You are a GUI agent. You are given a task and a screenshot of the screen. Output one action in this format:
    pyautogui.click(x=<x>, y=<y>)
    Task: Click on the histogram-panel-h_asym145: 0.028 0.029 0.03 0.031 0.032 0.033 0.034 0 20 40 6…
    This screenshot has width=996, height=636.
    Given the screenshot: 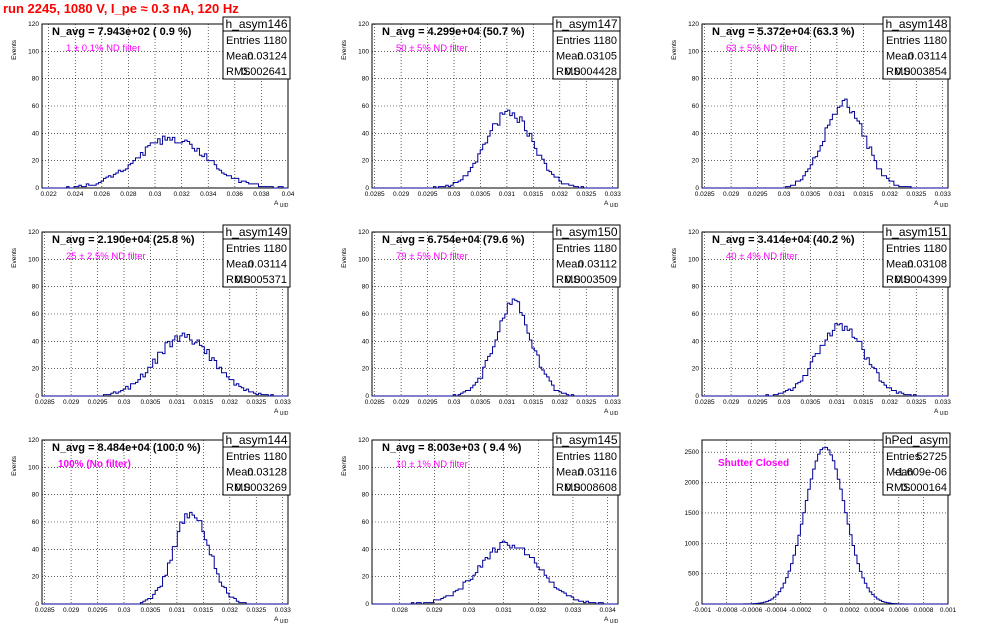 What is the action you would take?
    pyautogui.click(x=481, y=528)
    